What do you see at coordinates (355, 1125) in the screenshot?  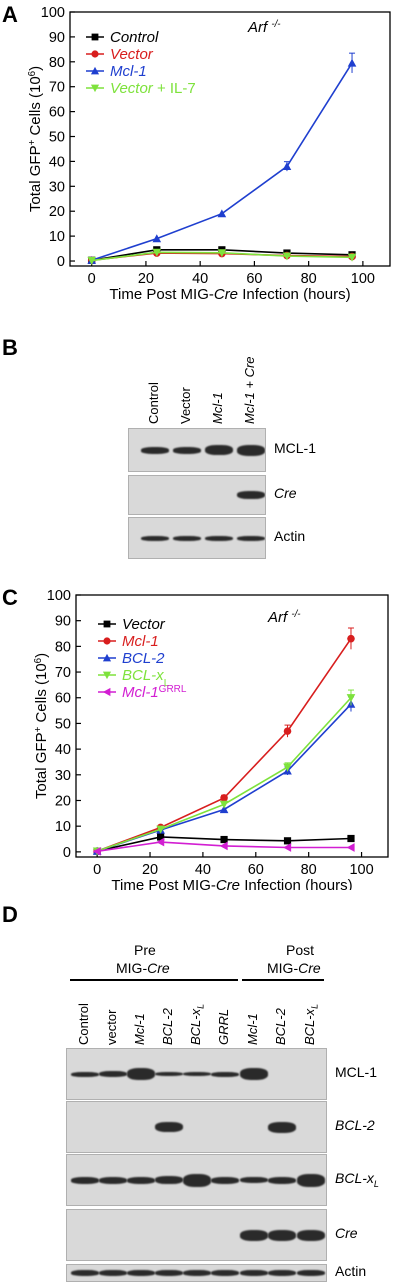 I see `blot-row-label: BCL-2` at bounding box center [355, 1125].